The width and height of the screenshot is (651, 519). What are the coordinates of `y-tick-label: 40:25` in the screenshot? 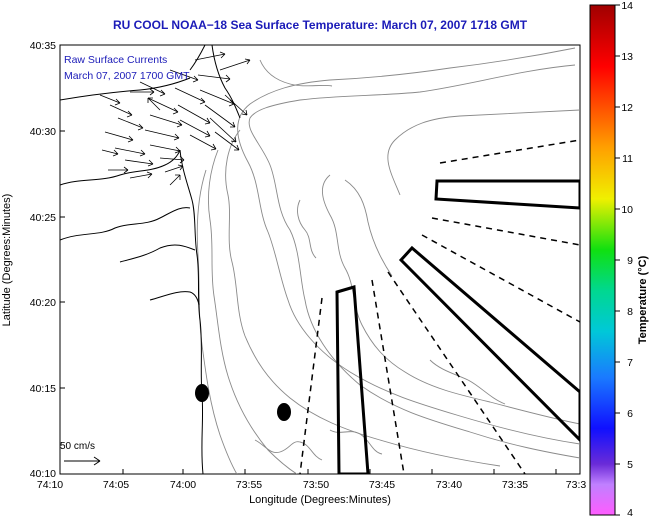 It's located at (43, 218).